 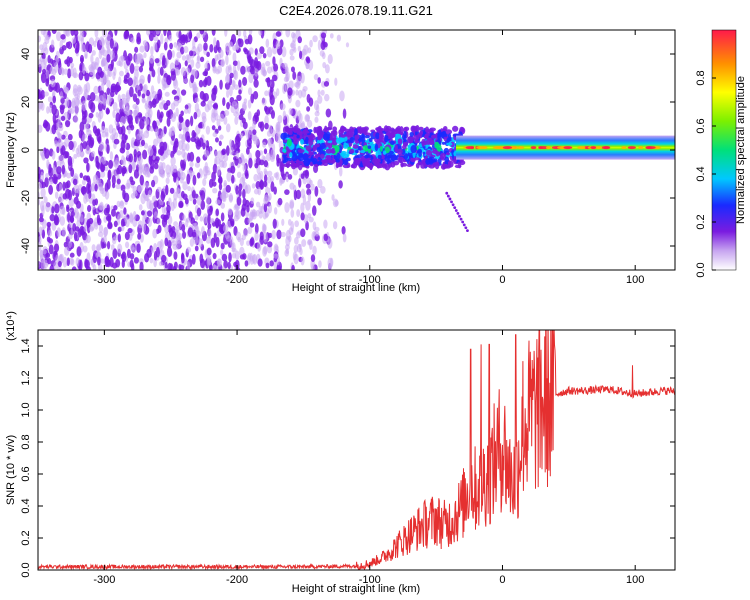 I want to click on heatmap-y-label: Frequency (Hz), so click(x=11, y=150).